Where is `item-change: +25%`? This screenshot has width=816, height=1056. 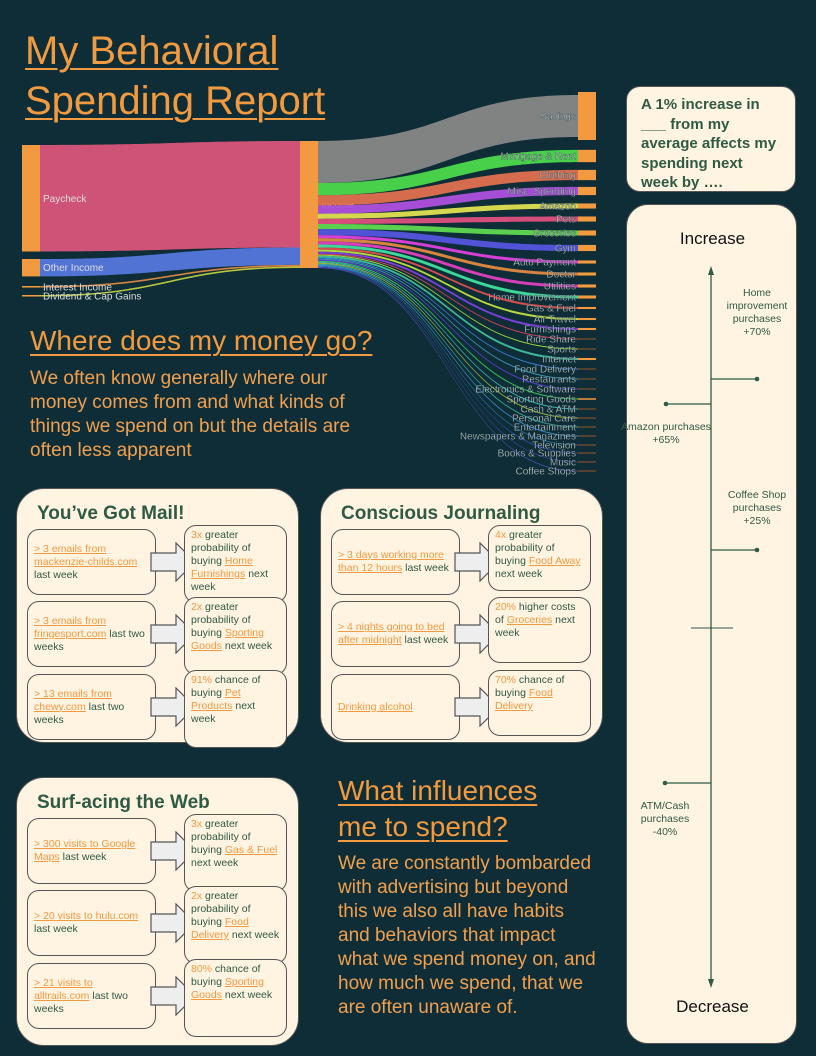
item-change: +25% is located at coordinates (757, 521).